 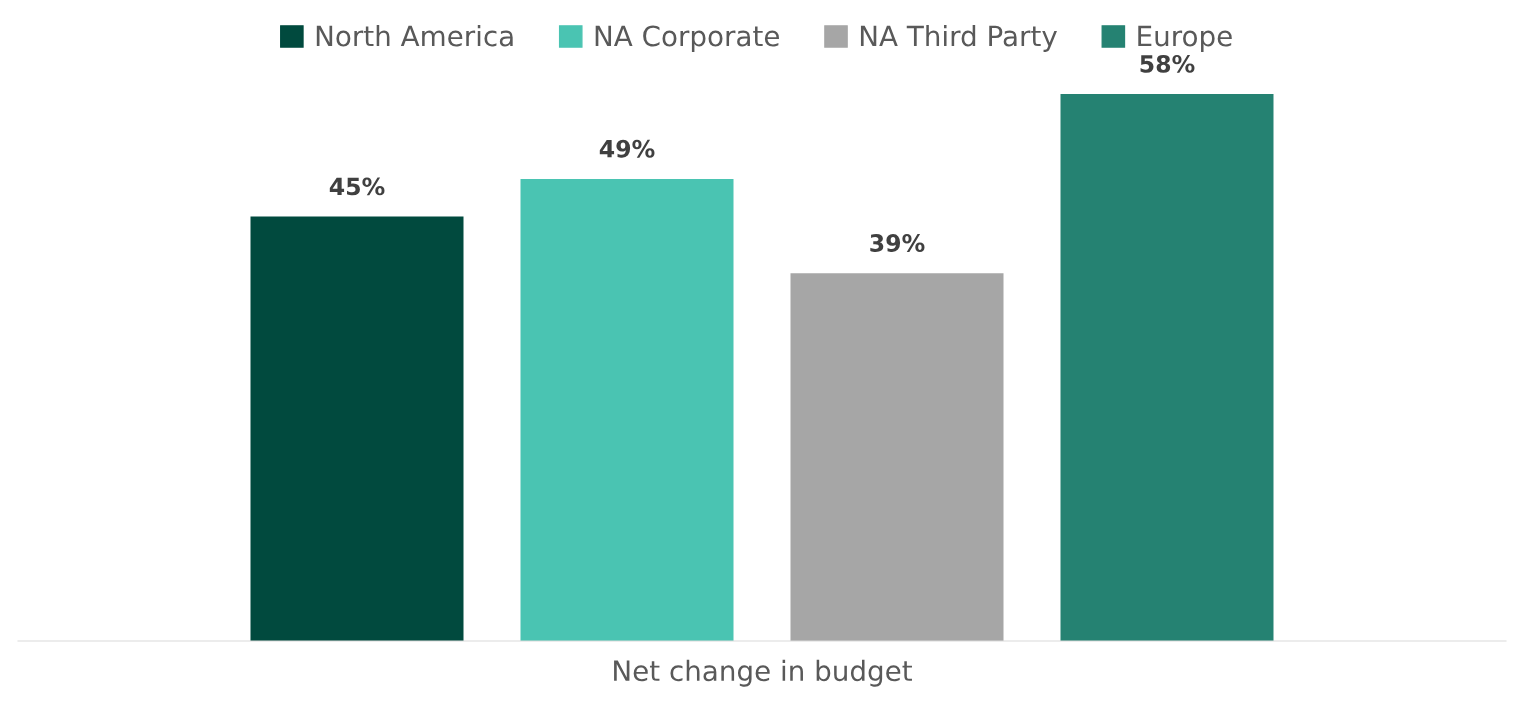 What do you see at coordinates (627, 148) in the screenshot?
I see `data-label: 49%` at bounding box center [627, 148].